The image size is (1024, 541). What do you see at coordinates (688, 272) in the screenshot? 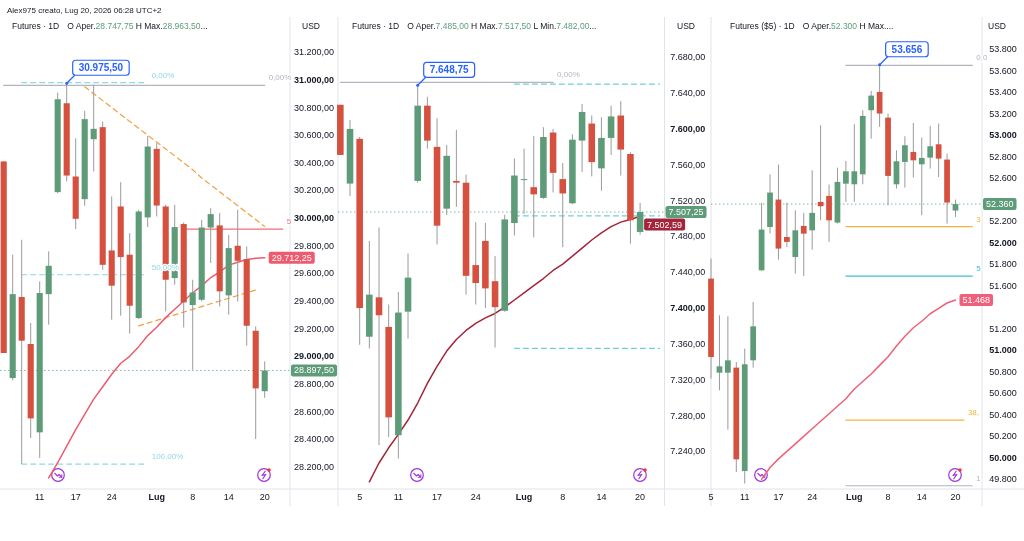
I see `y-tick-label: 7.440,00` at bounding box center [688, 272].